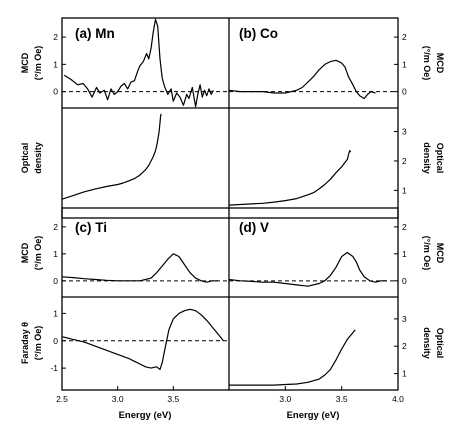 Image resolution: width=463 pixels, height=436 pixels. Describe the element at coordinates (38, 253) in the screenshot. I see `ylabel-c-mcd-line2: (°/m Oe)` at that location.